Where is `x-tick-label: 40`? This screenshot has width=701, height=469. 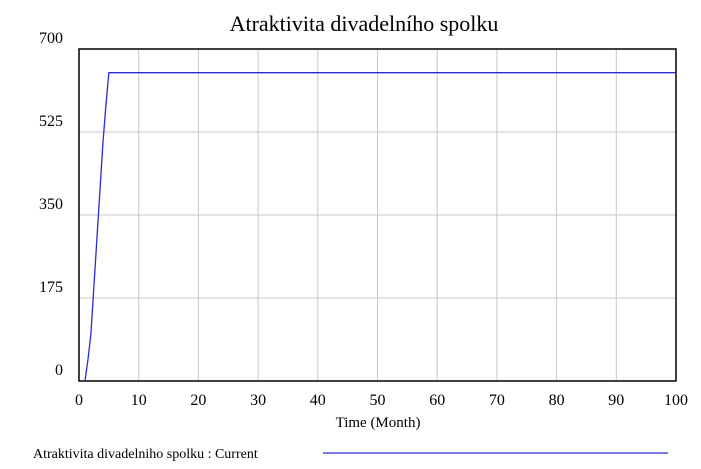
x-tick-label: 40 is located at coordinates (318, 400).